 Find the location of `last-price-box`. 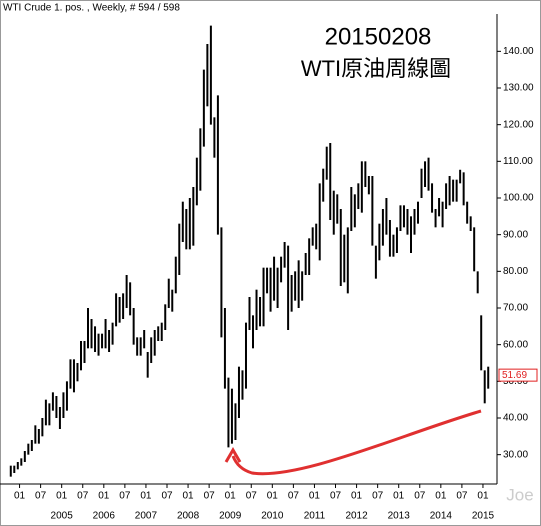

last-price-box is located at coordinates (518, 375).